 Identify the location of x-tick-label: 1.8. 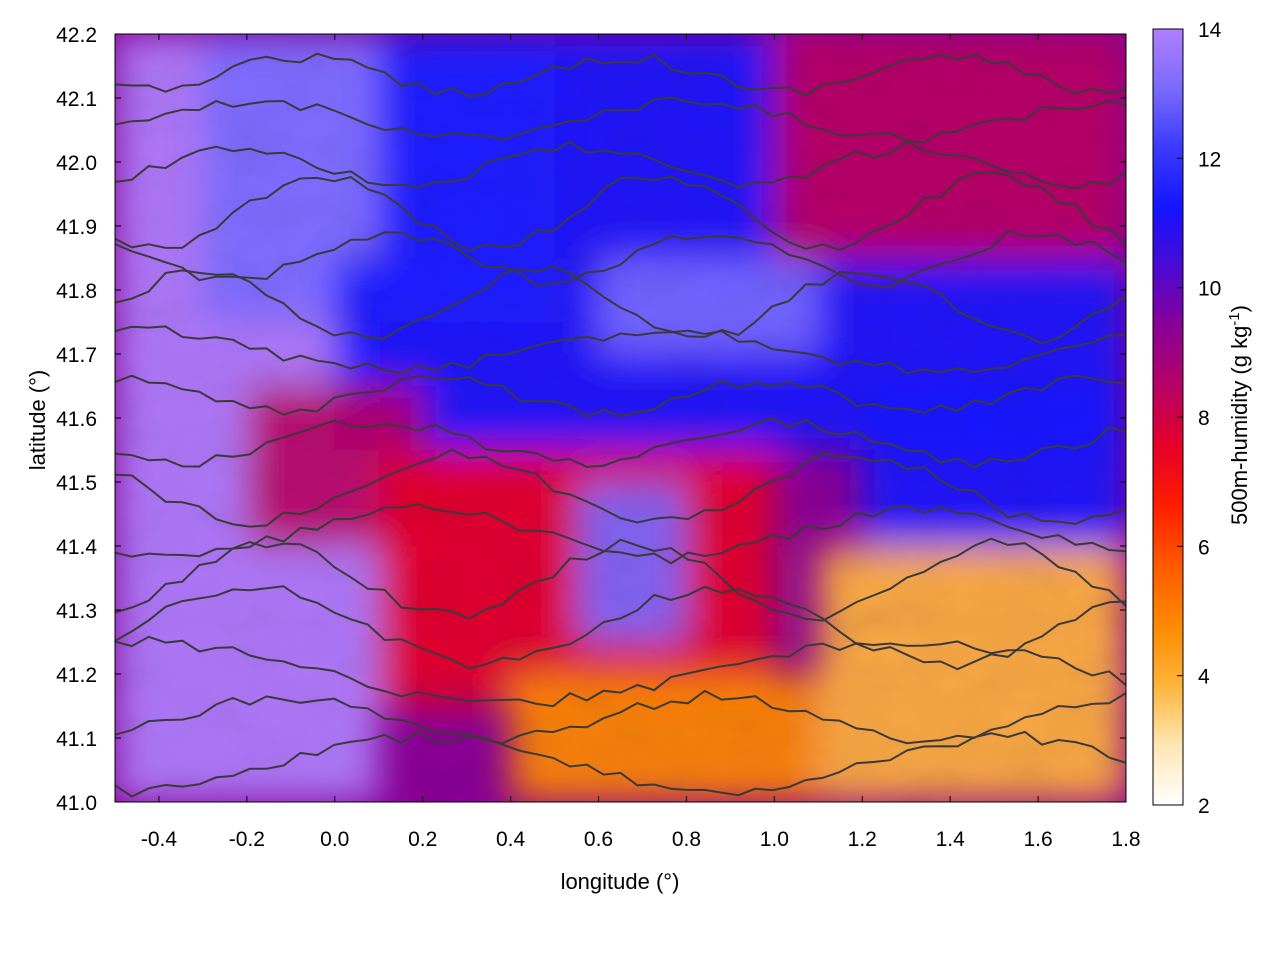
(1125, 839).